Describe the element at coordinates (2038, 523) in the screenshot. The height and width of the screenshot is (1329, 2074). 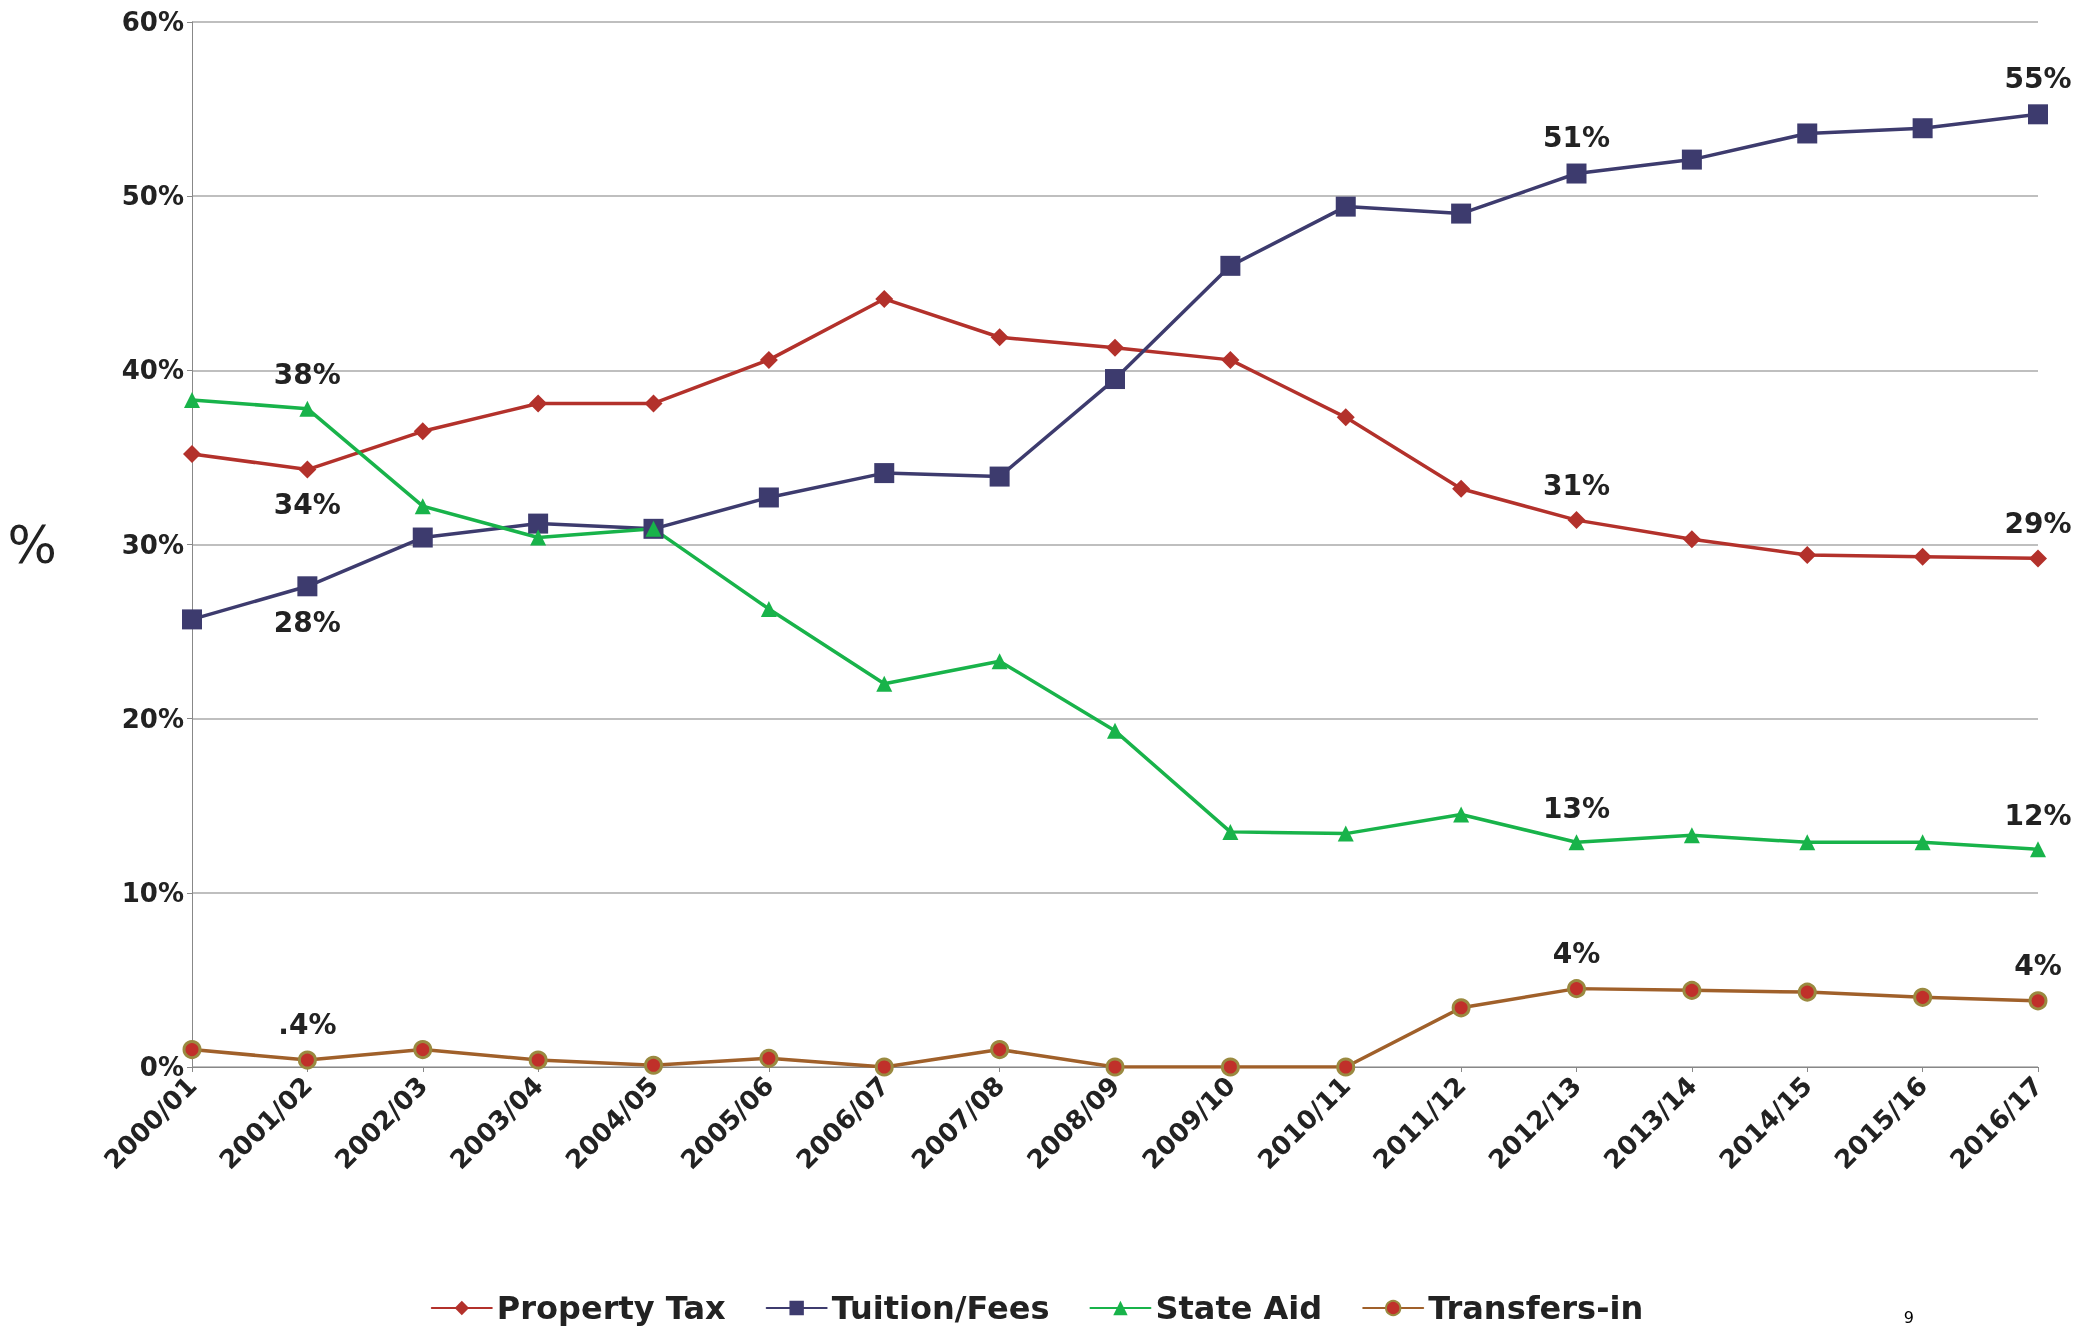
I see `data-label: 29%` at that location.